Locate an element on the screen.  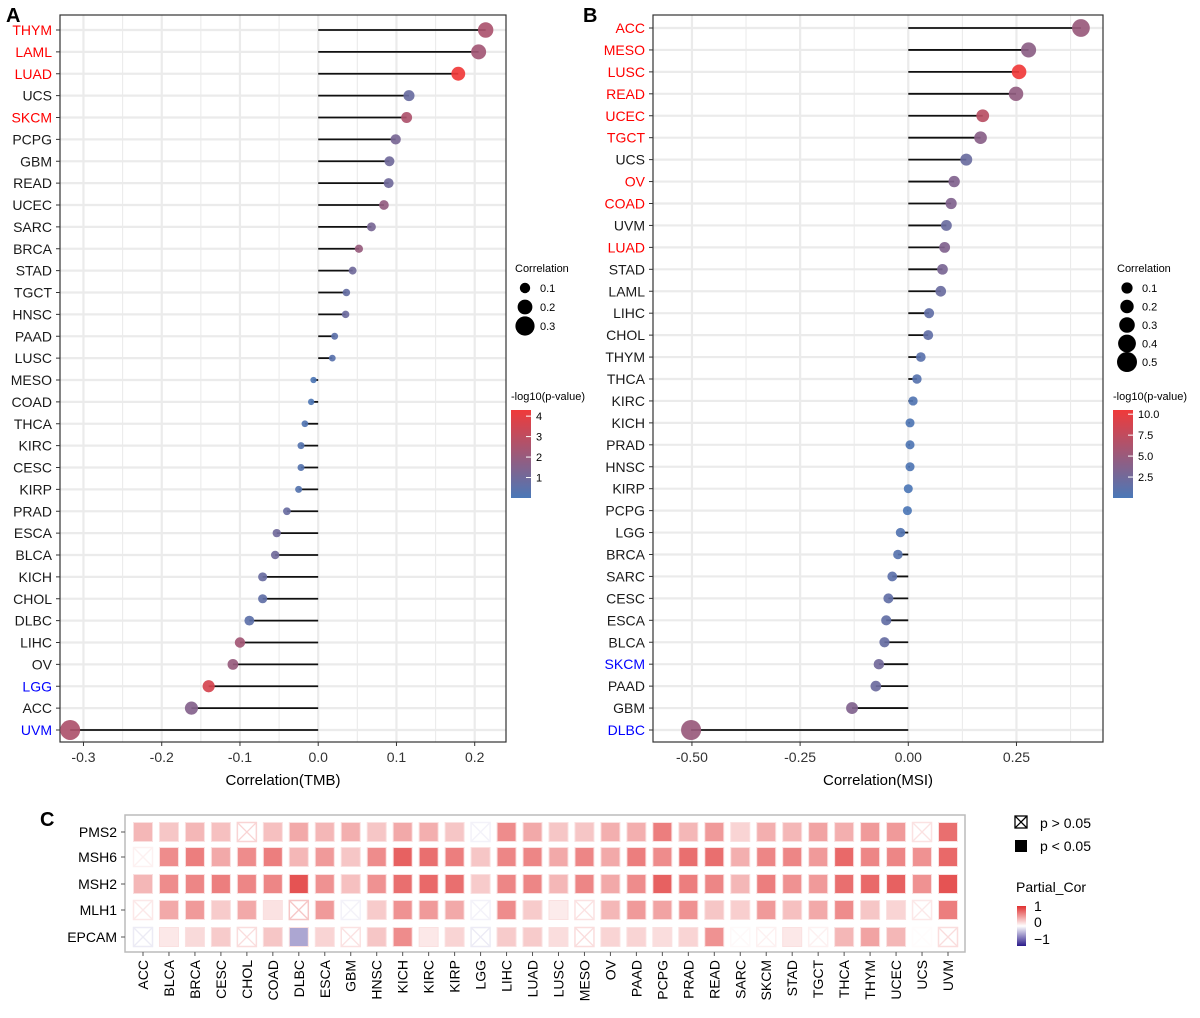
lollipop-point-lihc is located at coordinates (240, 642).